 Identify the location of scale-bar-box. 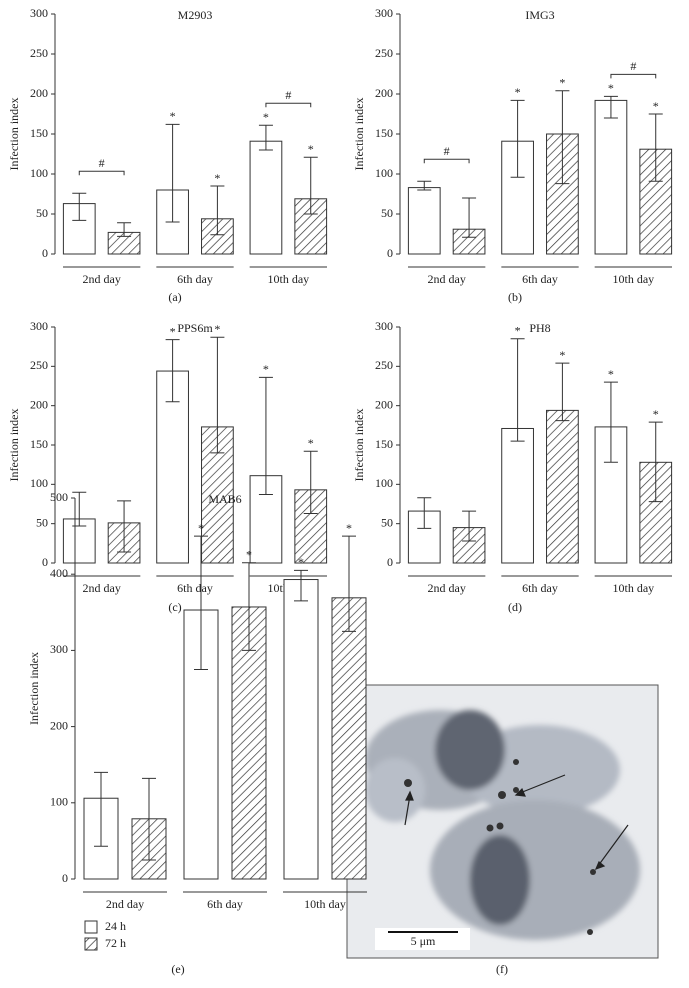
(422, 939).